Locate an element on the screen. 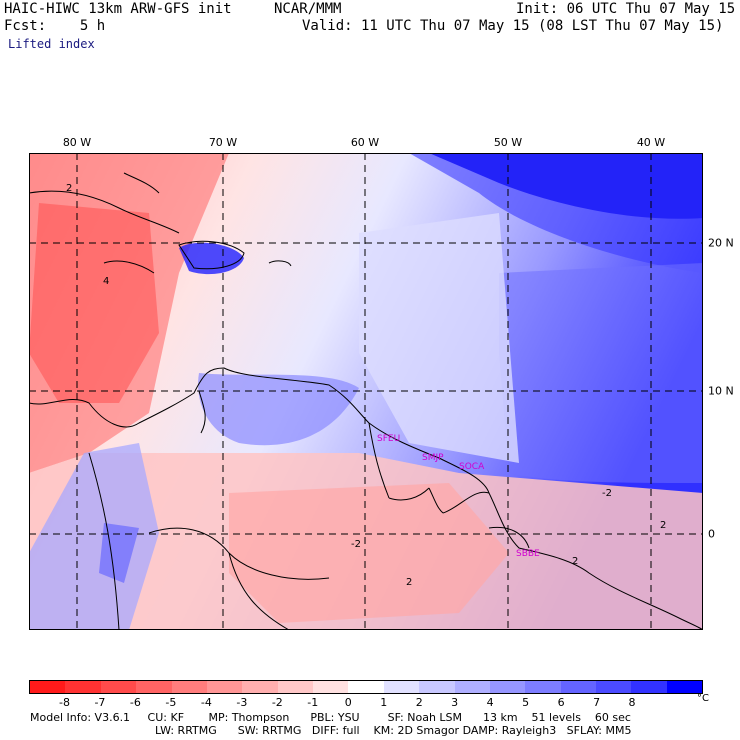 The height and width of the screenshot is (740, 740). lat-label-20n: 20 N is located at coordinates (721, 243).